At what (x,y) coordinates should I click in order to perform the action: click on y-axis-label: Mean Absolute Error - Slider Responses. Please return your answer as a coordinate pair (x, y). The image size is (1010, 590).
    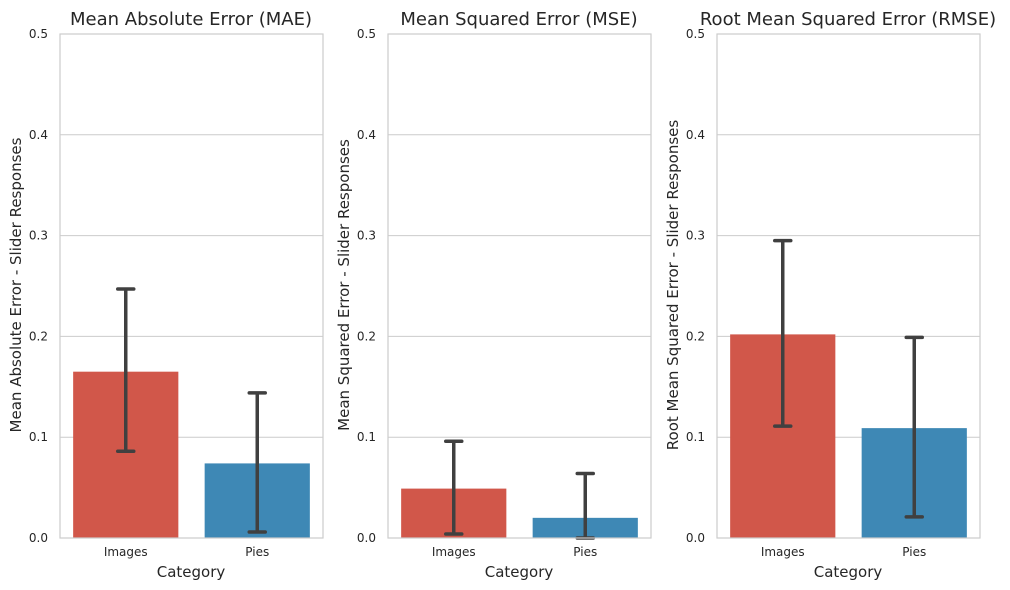
    Looking at the image, I should click on (16, 284).